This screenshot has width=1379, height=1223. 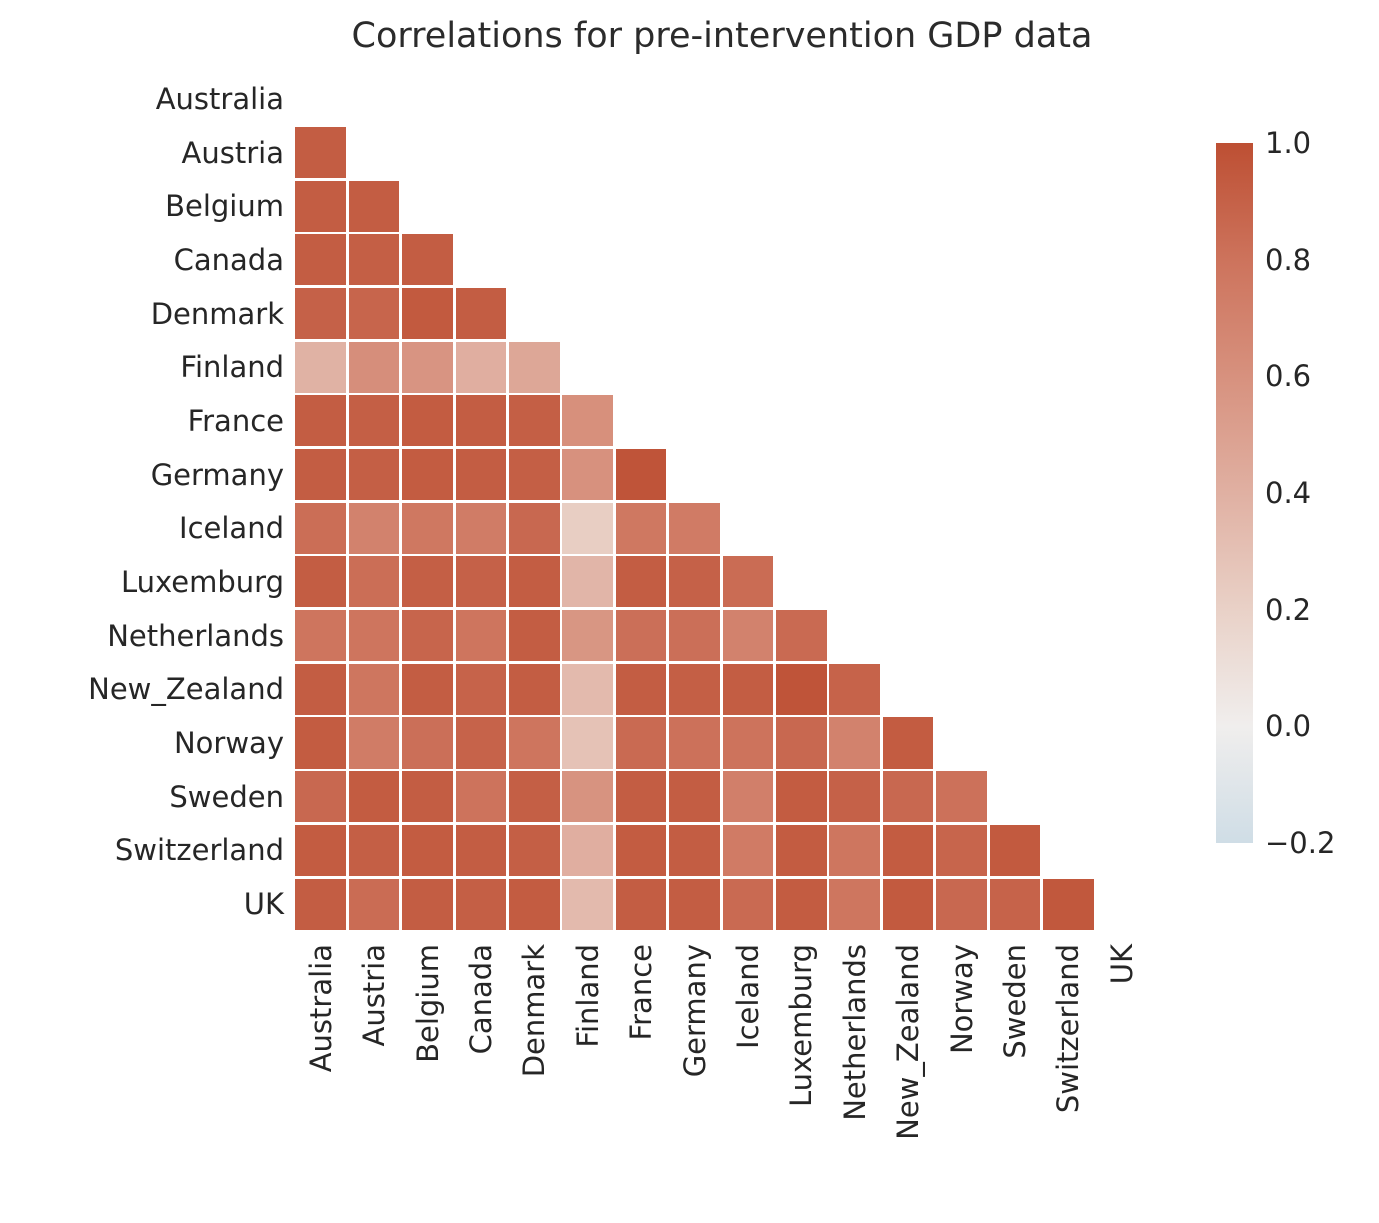 I want to click on y-tick-label: Iceland, so click(x=231, y=528).